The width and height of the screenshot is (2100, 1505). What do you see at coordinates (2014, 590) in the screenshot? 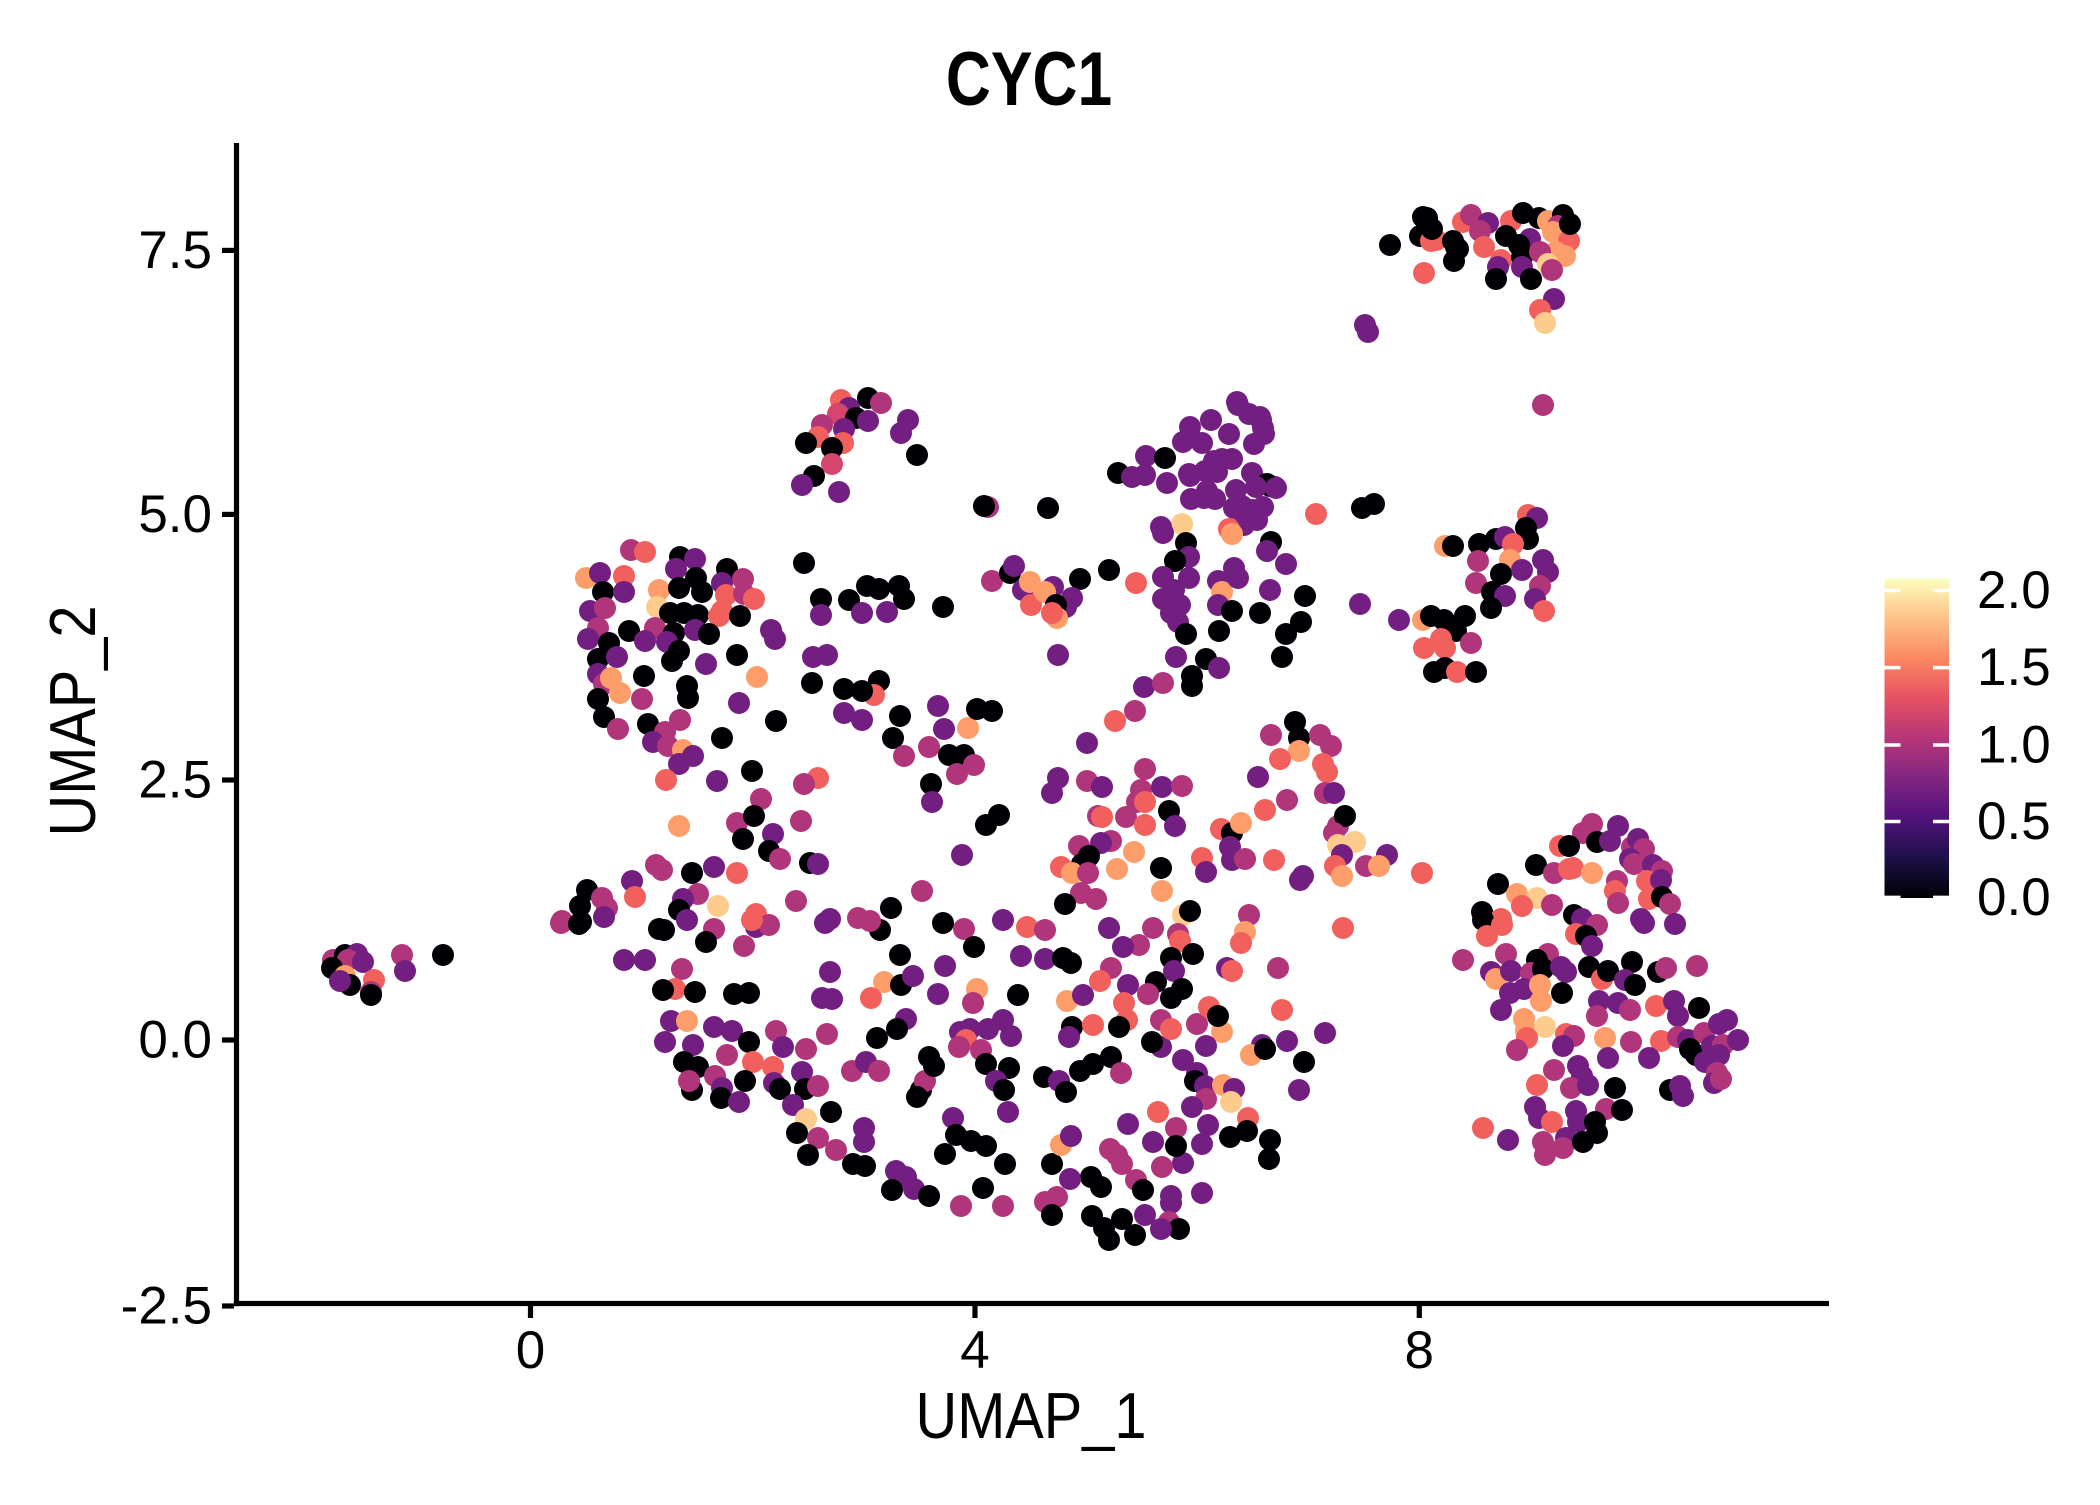
I see `svg-text: 2.0` at bounding box center [2014, 590].